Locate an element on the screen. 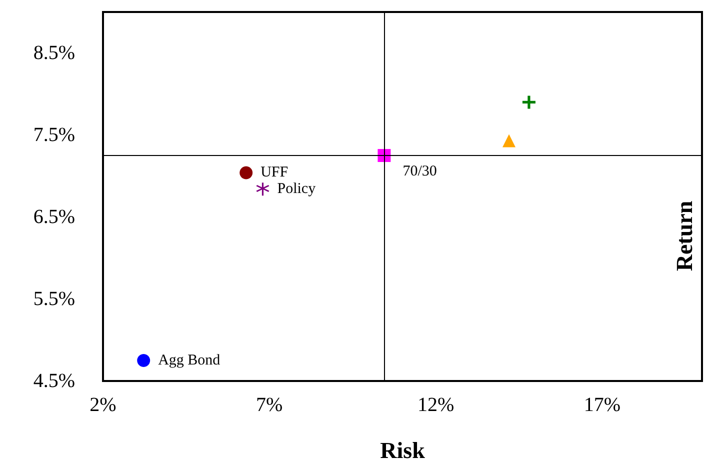 The height and width of the screenshot is (472, 712). x-tick-label: 7% is located at coordinates (269, 405).